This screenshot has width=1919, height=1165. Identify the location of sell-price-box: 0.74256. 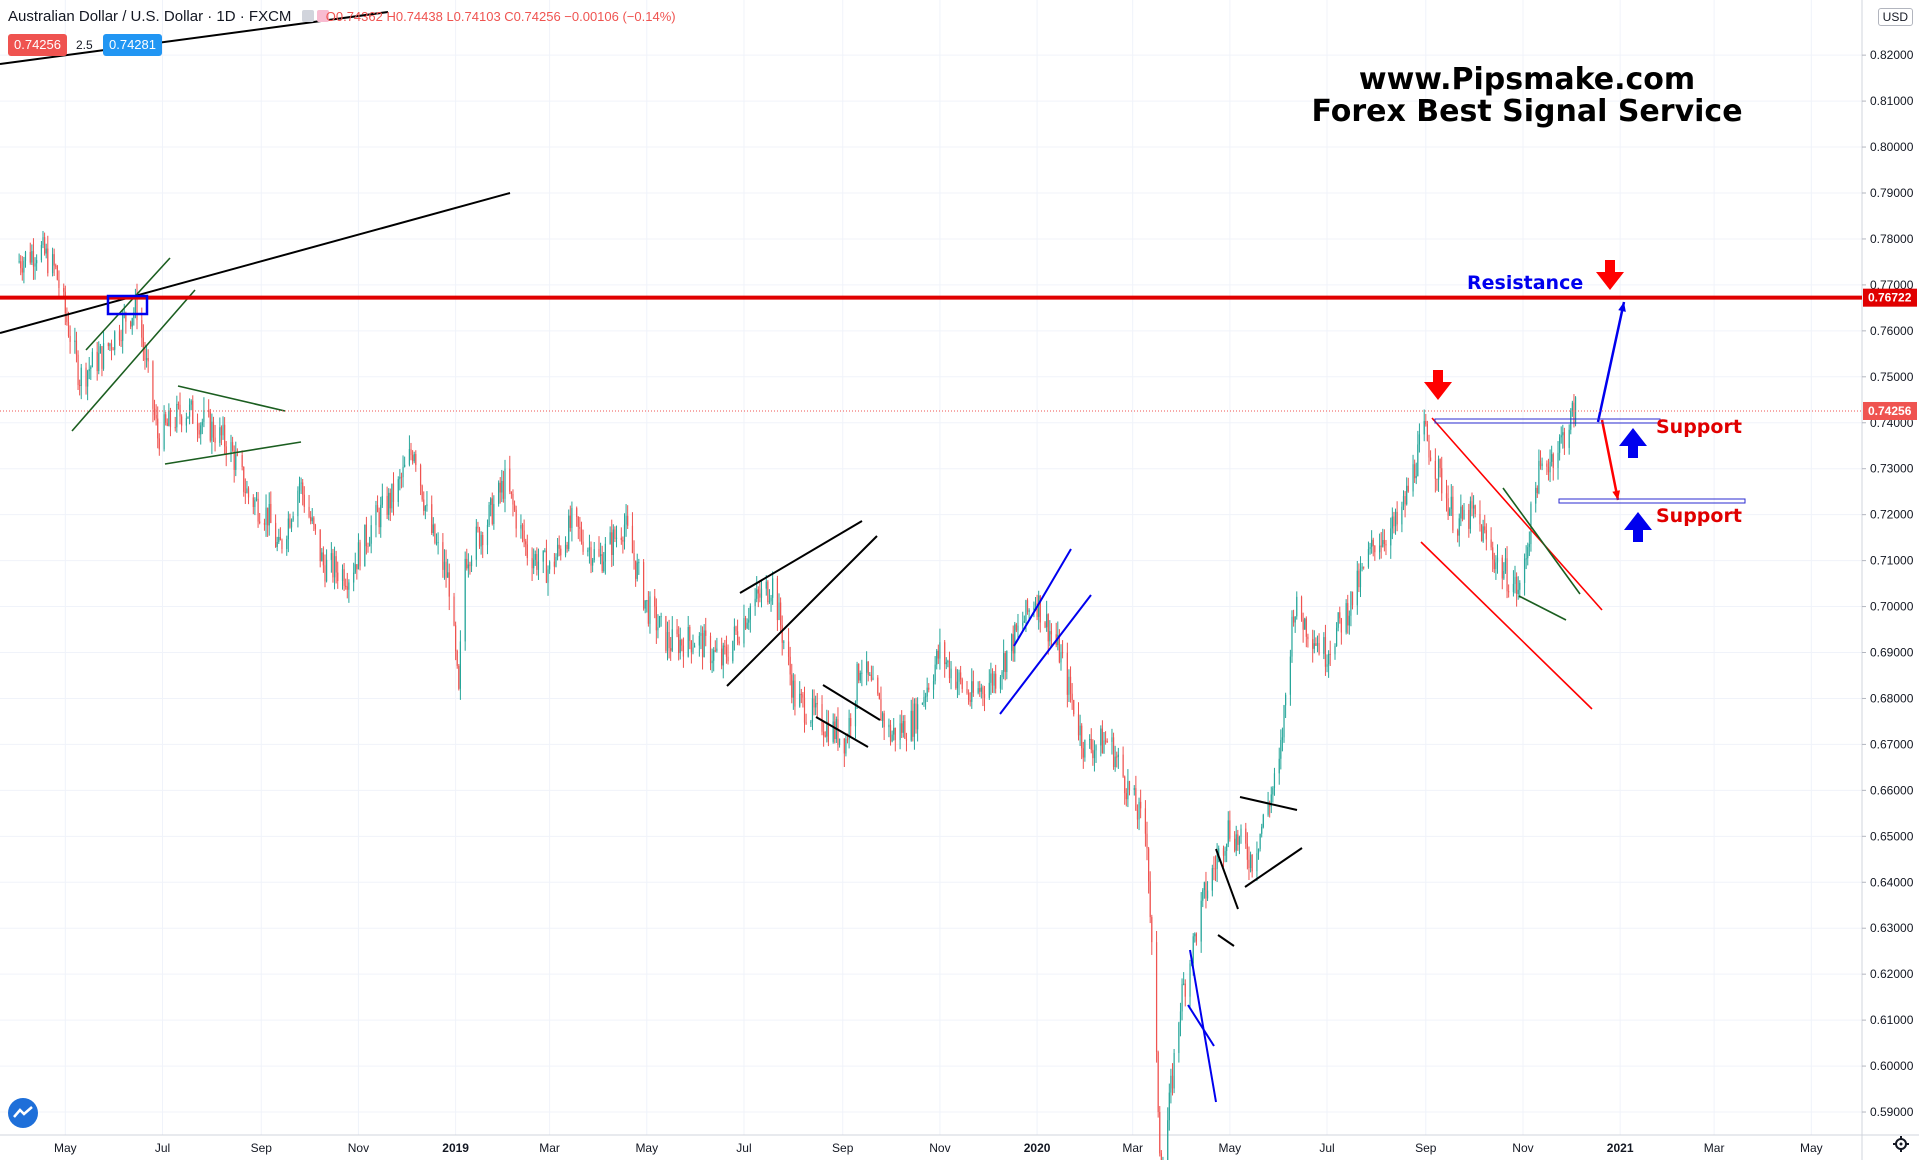
(37, 45).